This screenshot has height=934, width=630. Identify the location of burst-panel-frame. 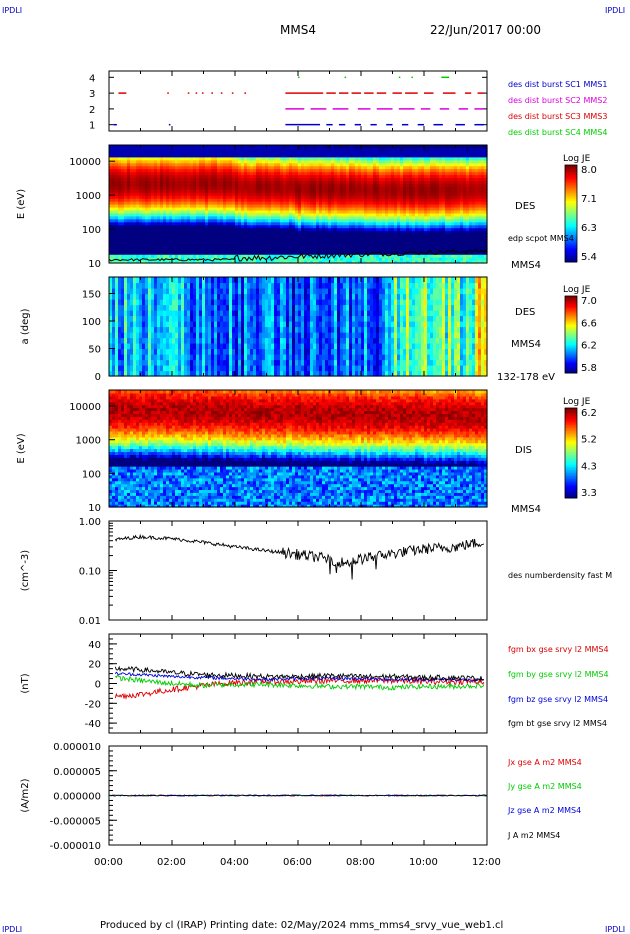
(298, 101).